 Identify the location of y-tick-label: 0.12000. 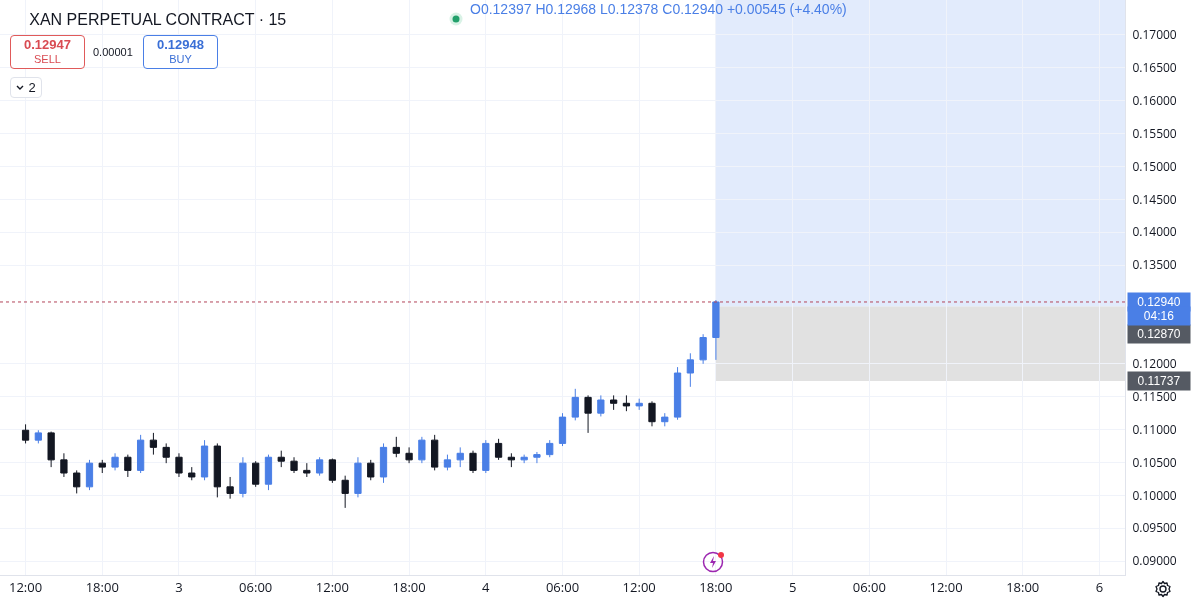
(1154, 364).